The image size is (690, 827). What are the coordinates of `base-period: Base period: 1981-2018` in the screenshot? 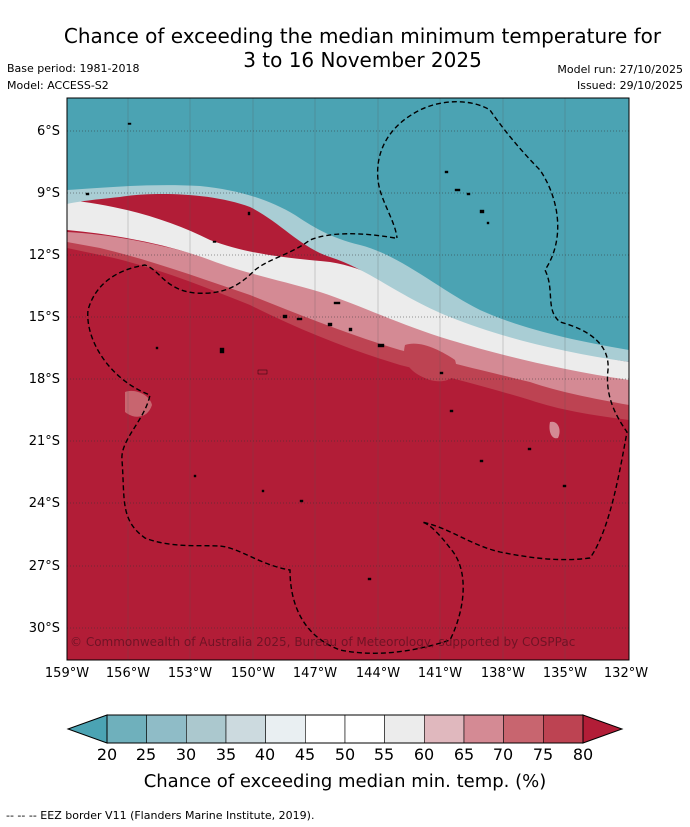 It's located at (73, 68).